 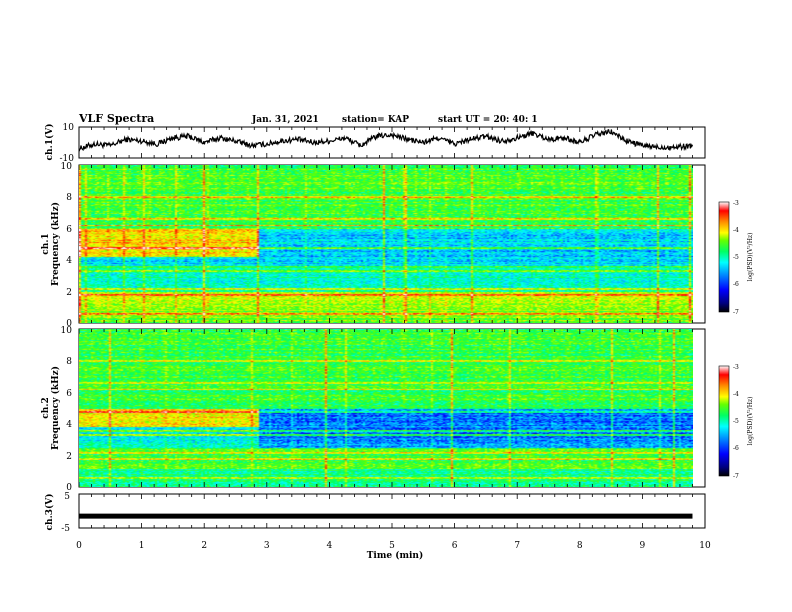 I want to click on ch1-ytick-top: 10, so click(x=69, y=128).